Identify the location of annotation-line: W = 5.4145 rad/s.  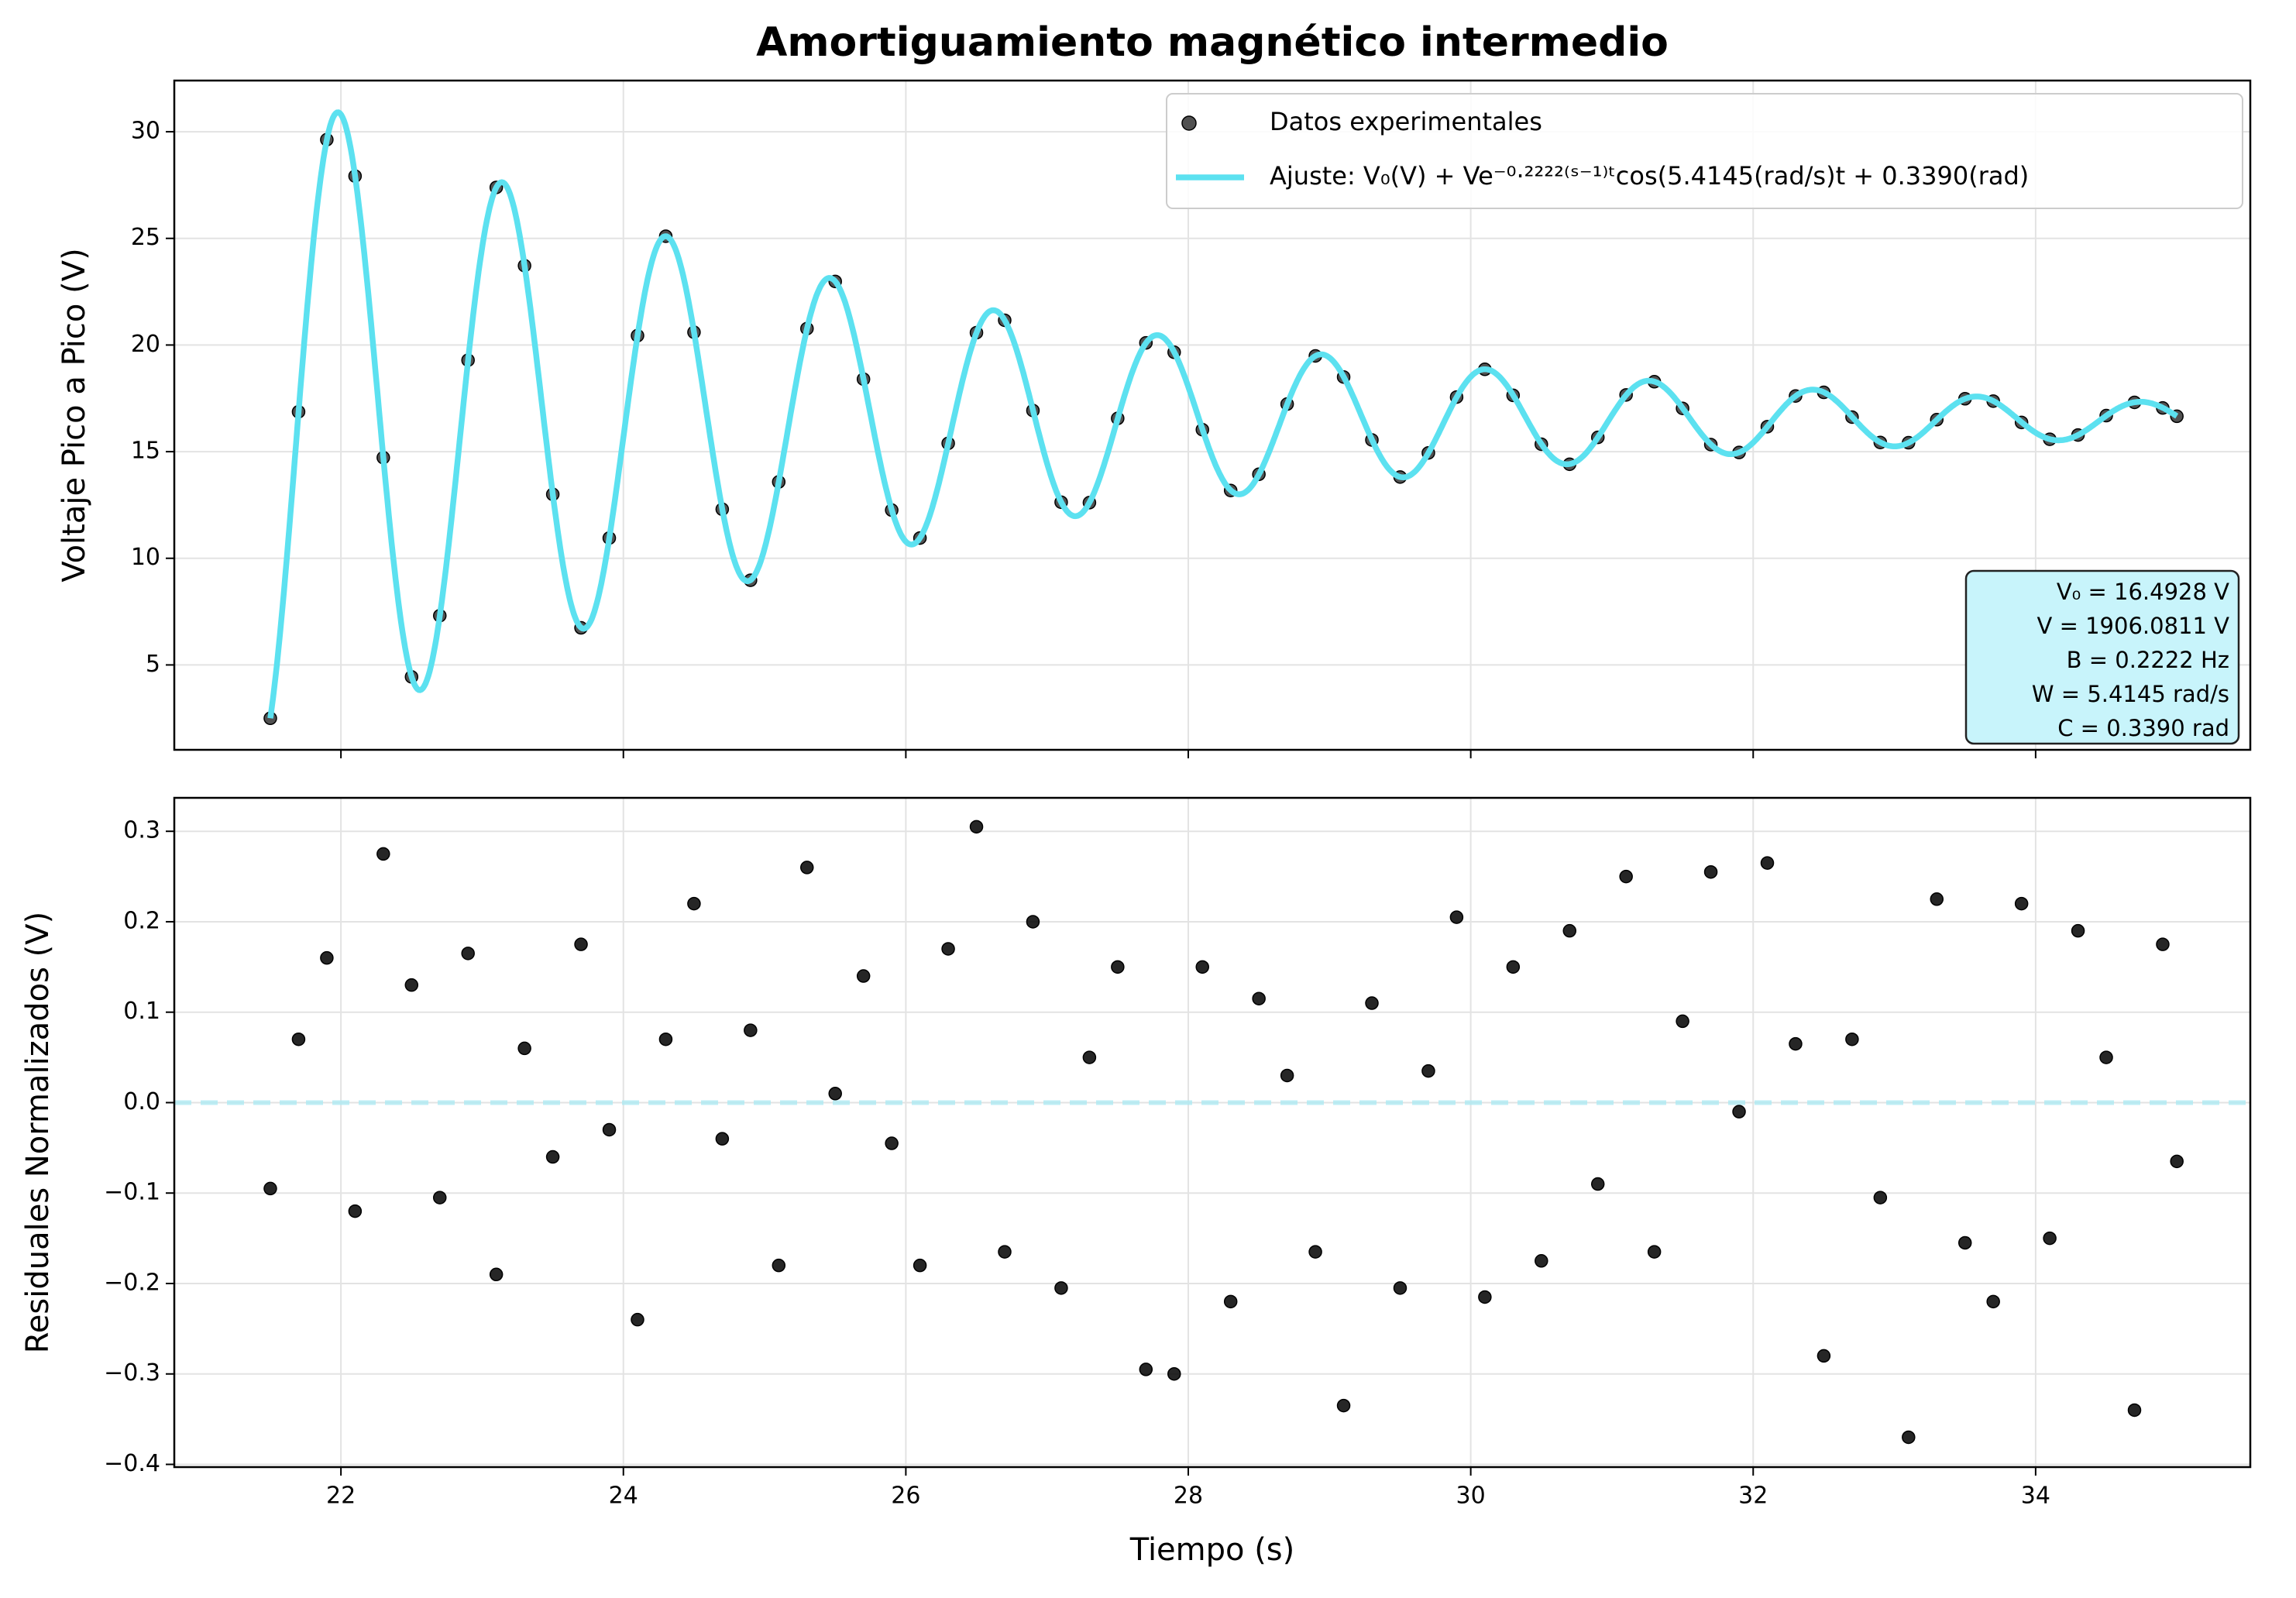
(2130, 694).